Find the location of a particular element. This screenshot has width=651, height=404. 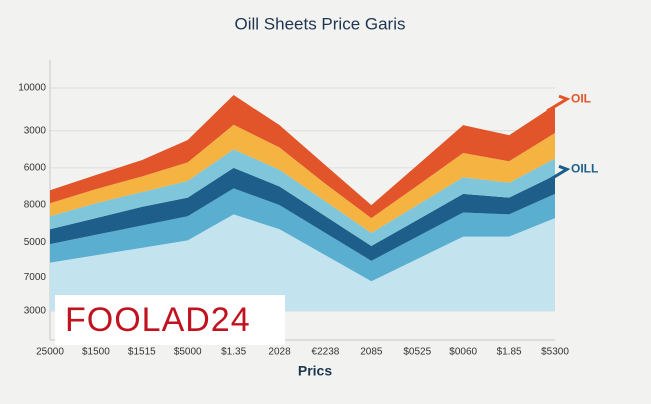

annotation: OILL is located at coordinates (584, 169).